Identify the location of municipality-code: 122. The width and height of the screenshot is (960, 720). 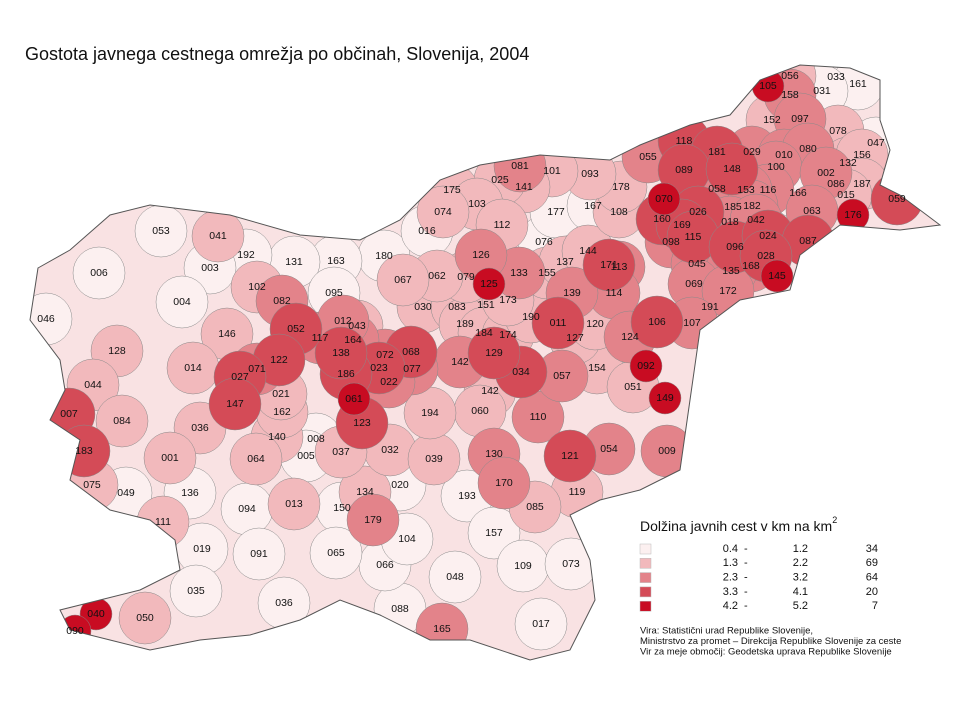
(279, 360).